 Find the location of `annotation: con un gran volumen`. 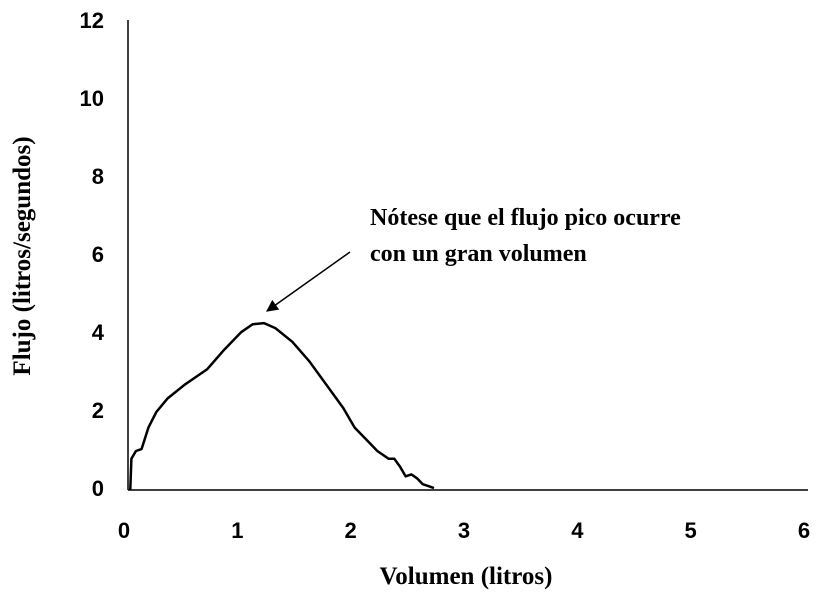

annotation: con un gran volumen is located at coordinates (478, 254).